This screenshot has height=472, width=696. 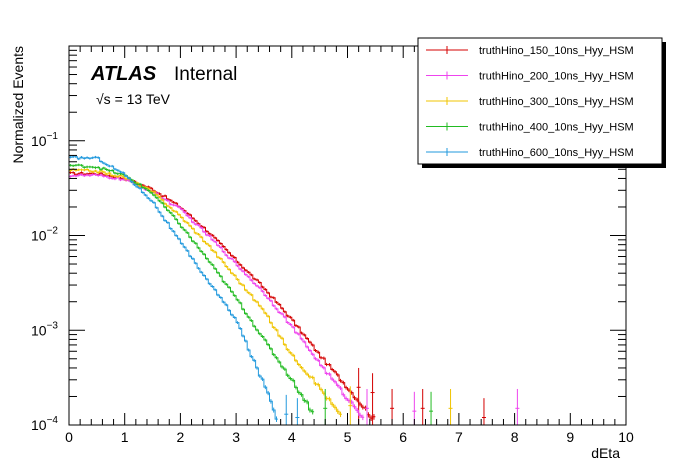 What do you see at coordinates (141, 99) in the screenshot?
I see `energy-value: = 13 TeV` at bounding box center [141, 99].